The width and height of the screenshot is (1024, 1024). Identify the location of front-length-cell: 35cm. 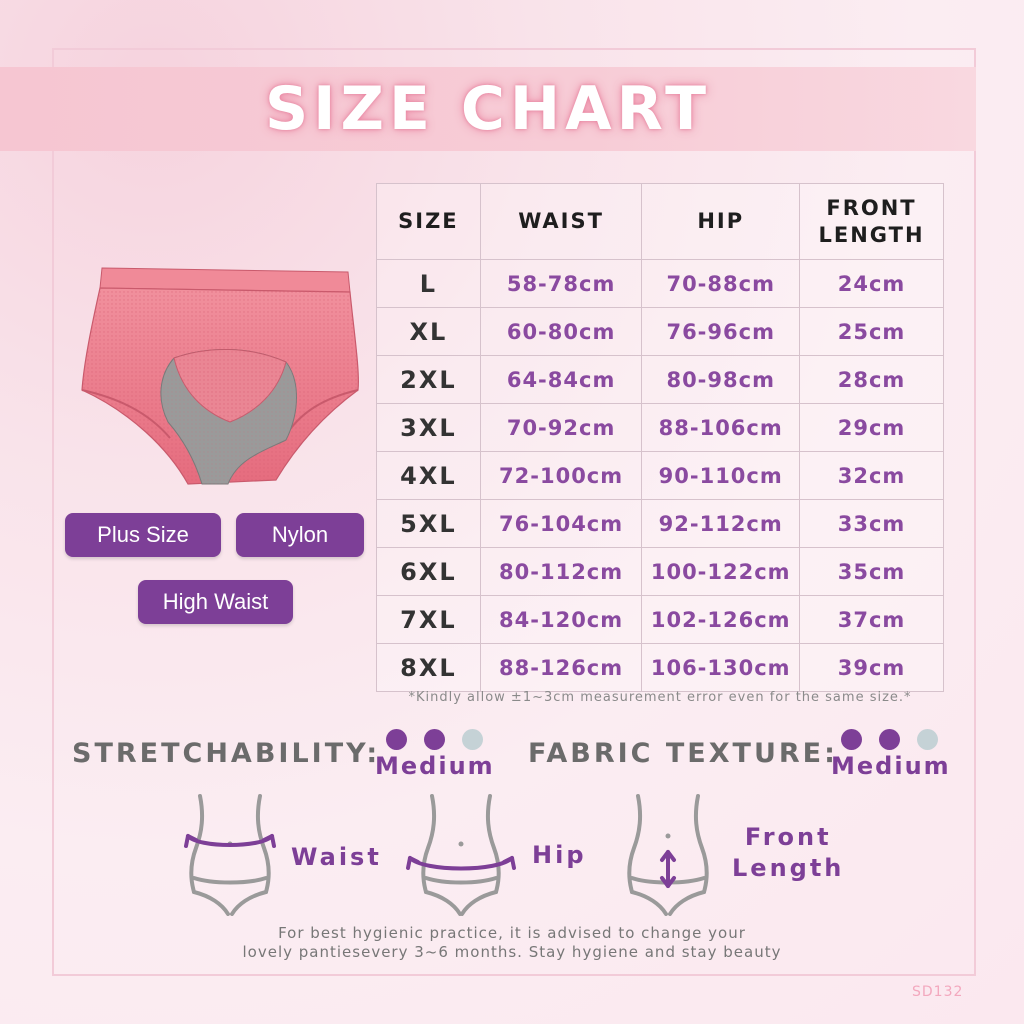
(871, 571).